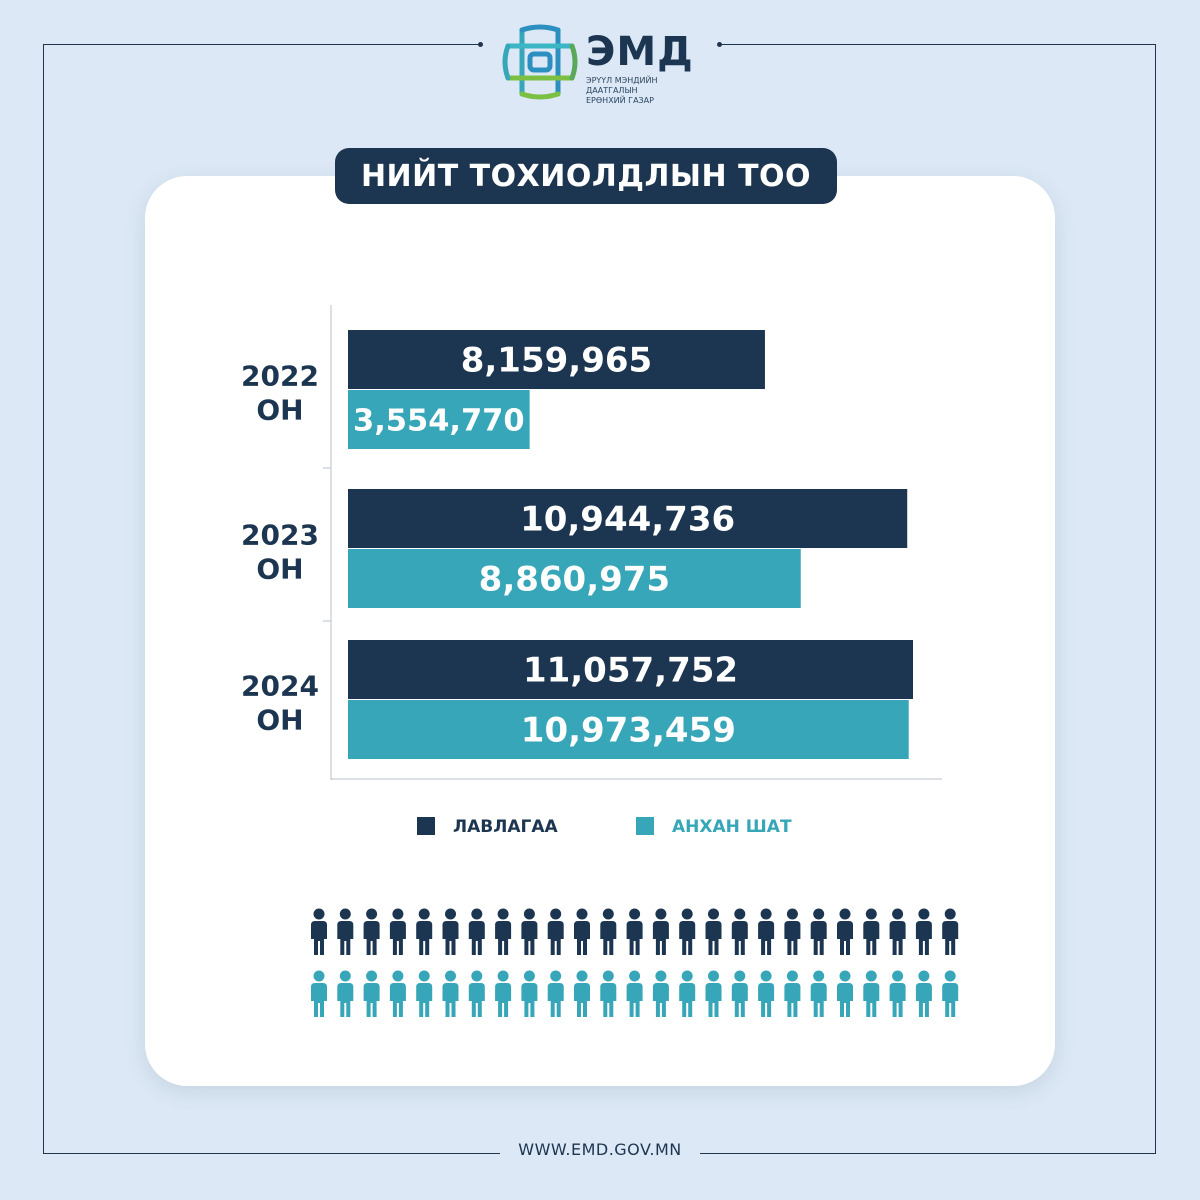 The width and height of the screenshot is (1200, 1200). Describe the element at coordinates (540, 62) in the screenshot. I see `emd-logo-icon` at that location.